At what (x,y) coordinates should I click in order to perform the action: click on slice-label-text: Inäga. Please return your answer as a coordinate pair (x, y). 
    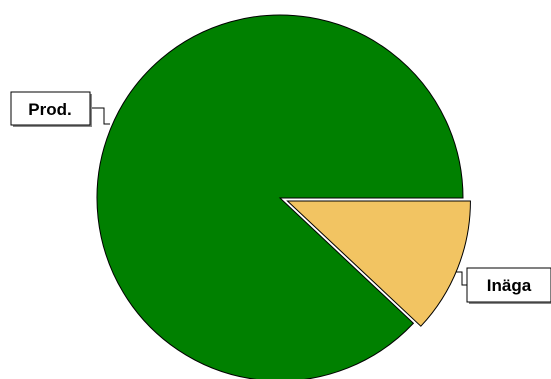
    Looking at the image, I should click on (509, 285).